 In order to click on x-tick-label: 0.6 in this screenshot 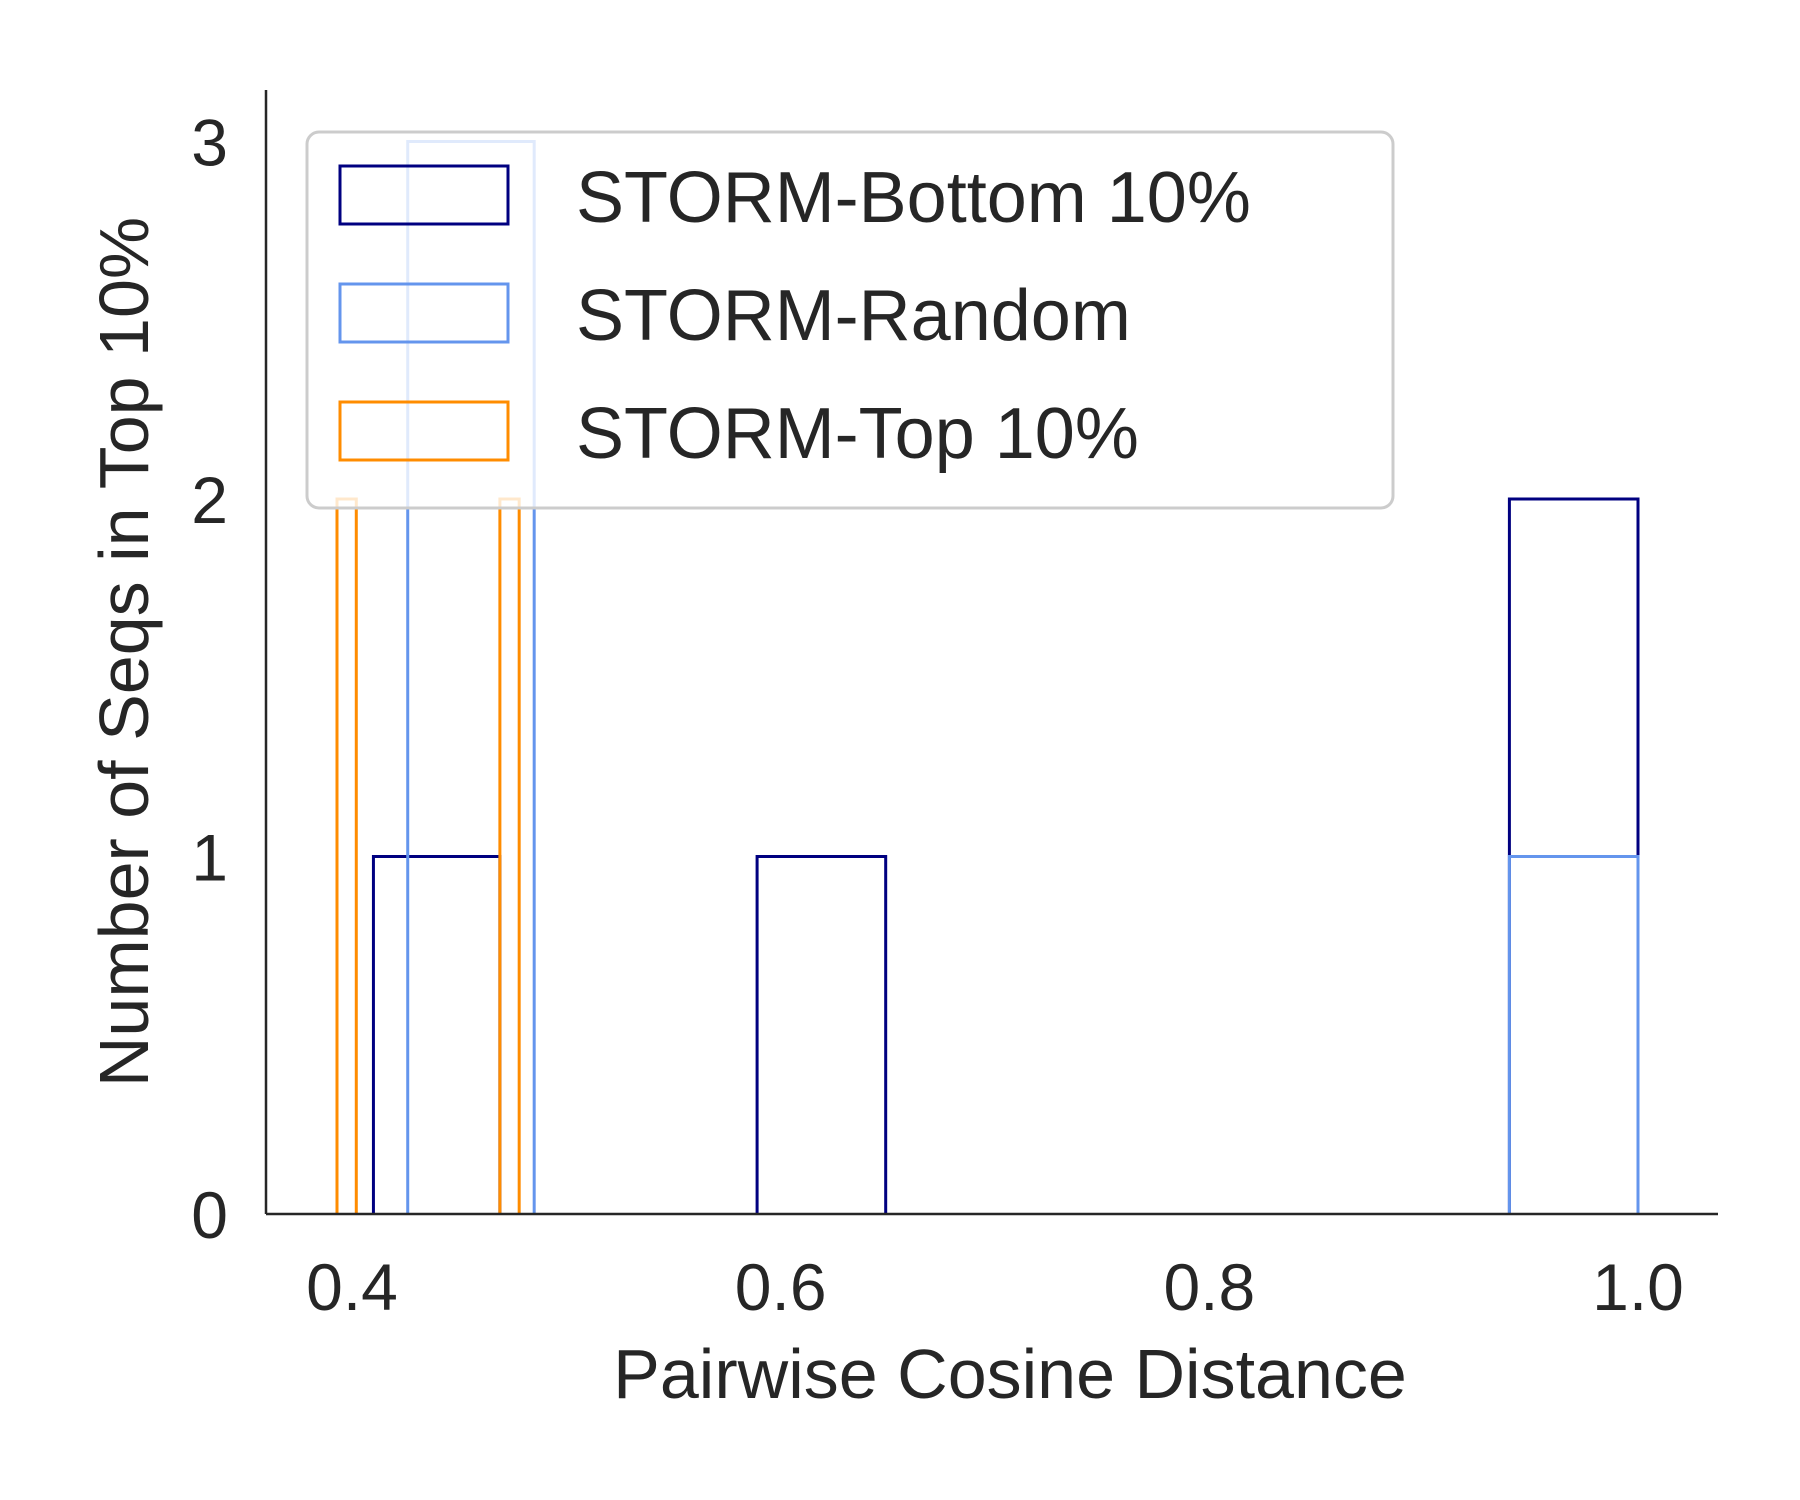, I will do `click(781, 1287)`.